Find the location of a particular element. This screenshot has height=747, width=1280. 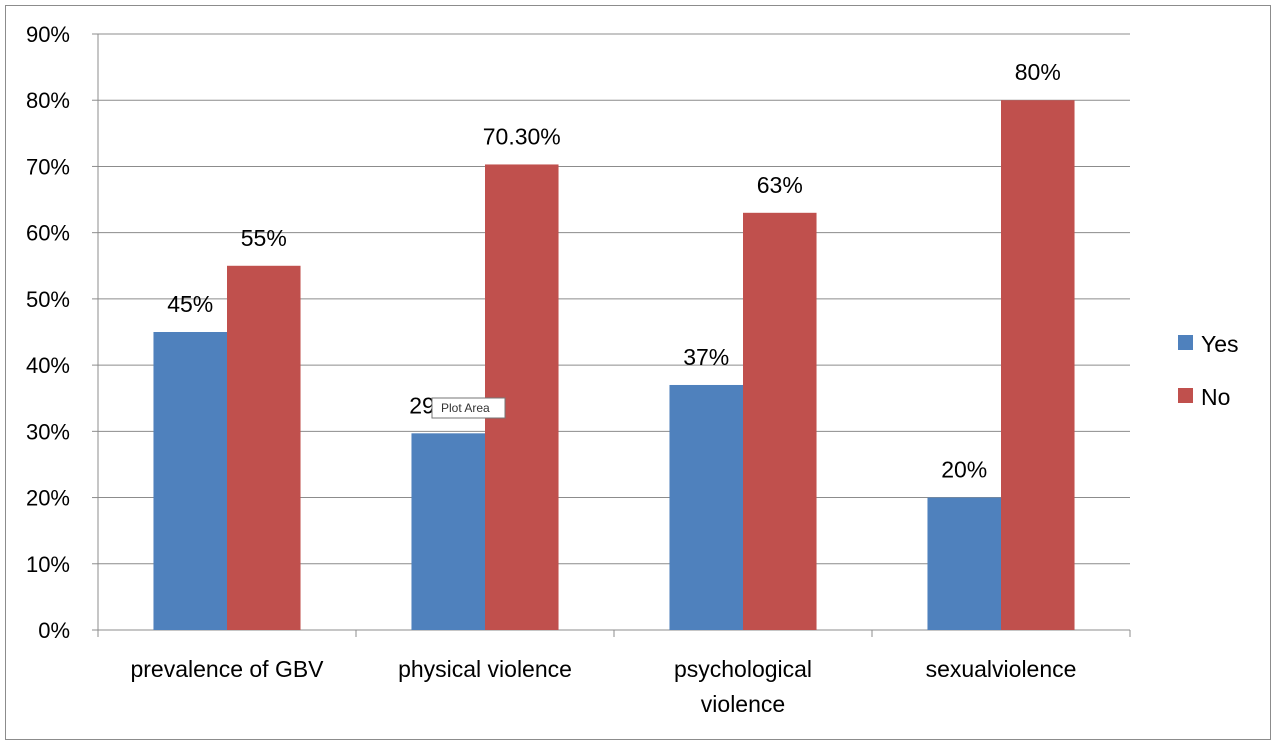

x-category-label: prevalence of GBV is located at coordinates (227, 669).